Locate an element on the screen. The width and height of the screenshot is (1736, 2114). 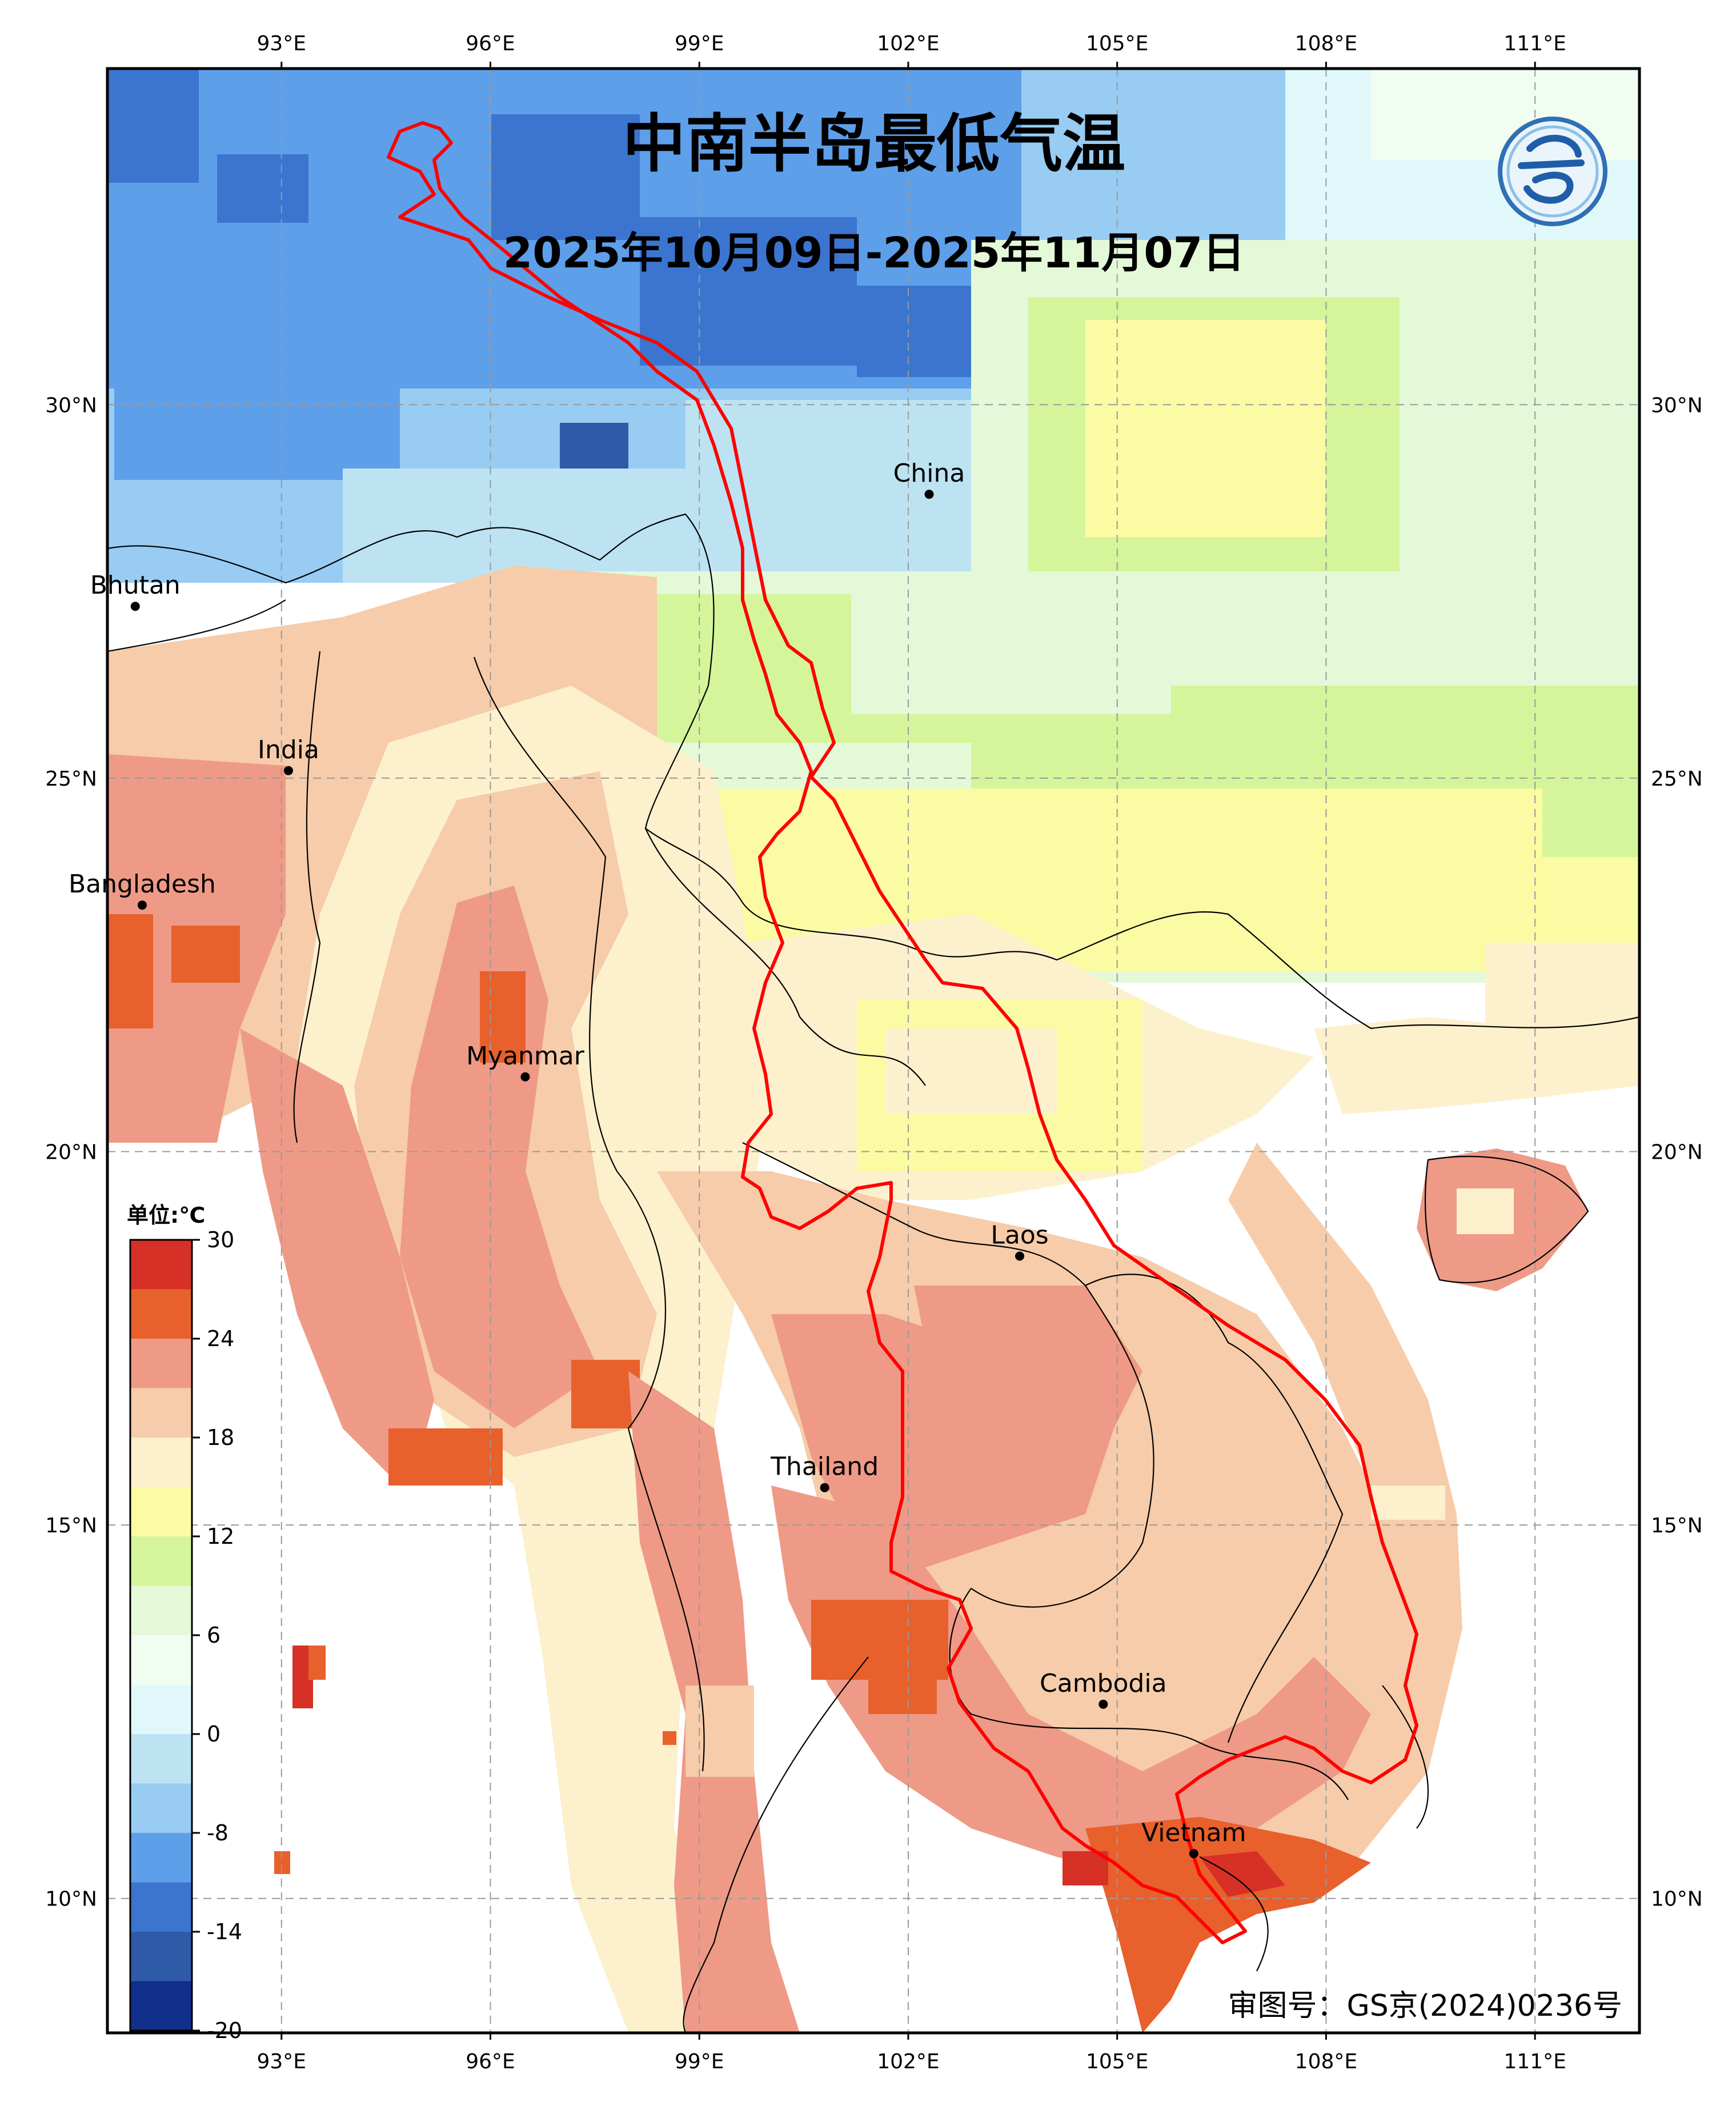
colorbar-tick-label: 12 is located at coordinates (220, 1536).